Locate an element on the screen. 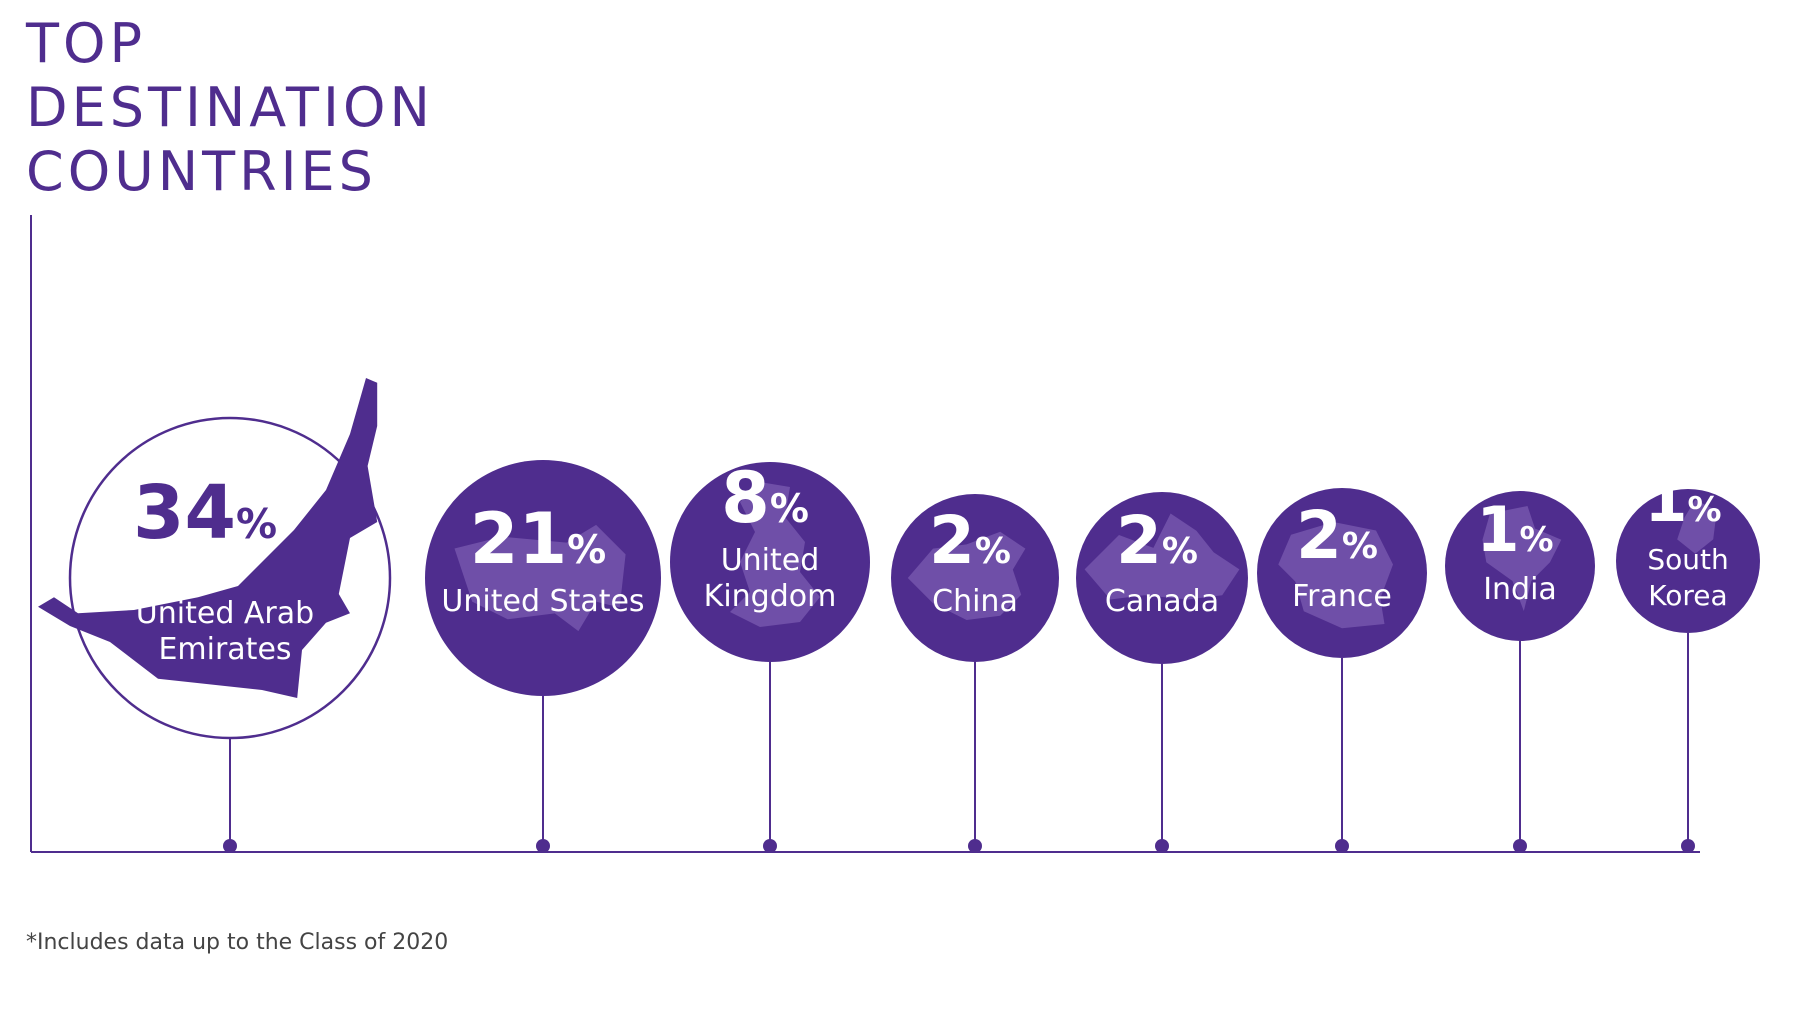 The image size is (1793, 1012). category-label: United States is located at coordinates (542, 601).